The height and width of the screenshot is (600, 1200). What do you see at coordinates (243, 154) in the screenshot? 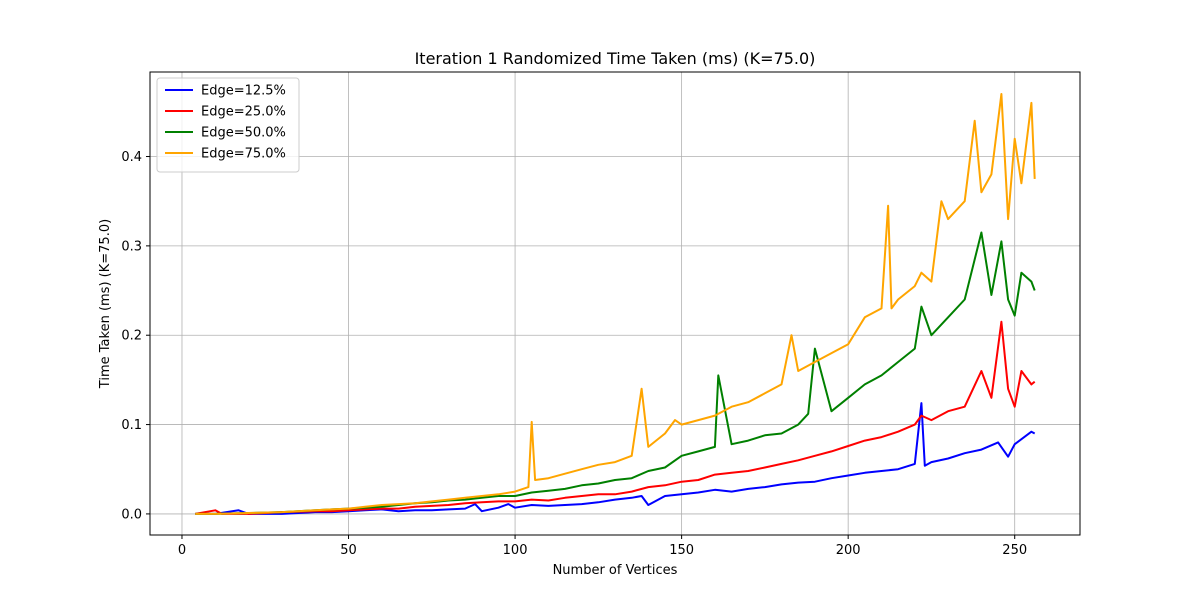
I see `legend-label: Edge=75.0%` at bounding box center [243, 154].